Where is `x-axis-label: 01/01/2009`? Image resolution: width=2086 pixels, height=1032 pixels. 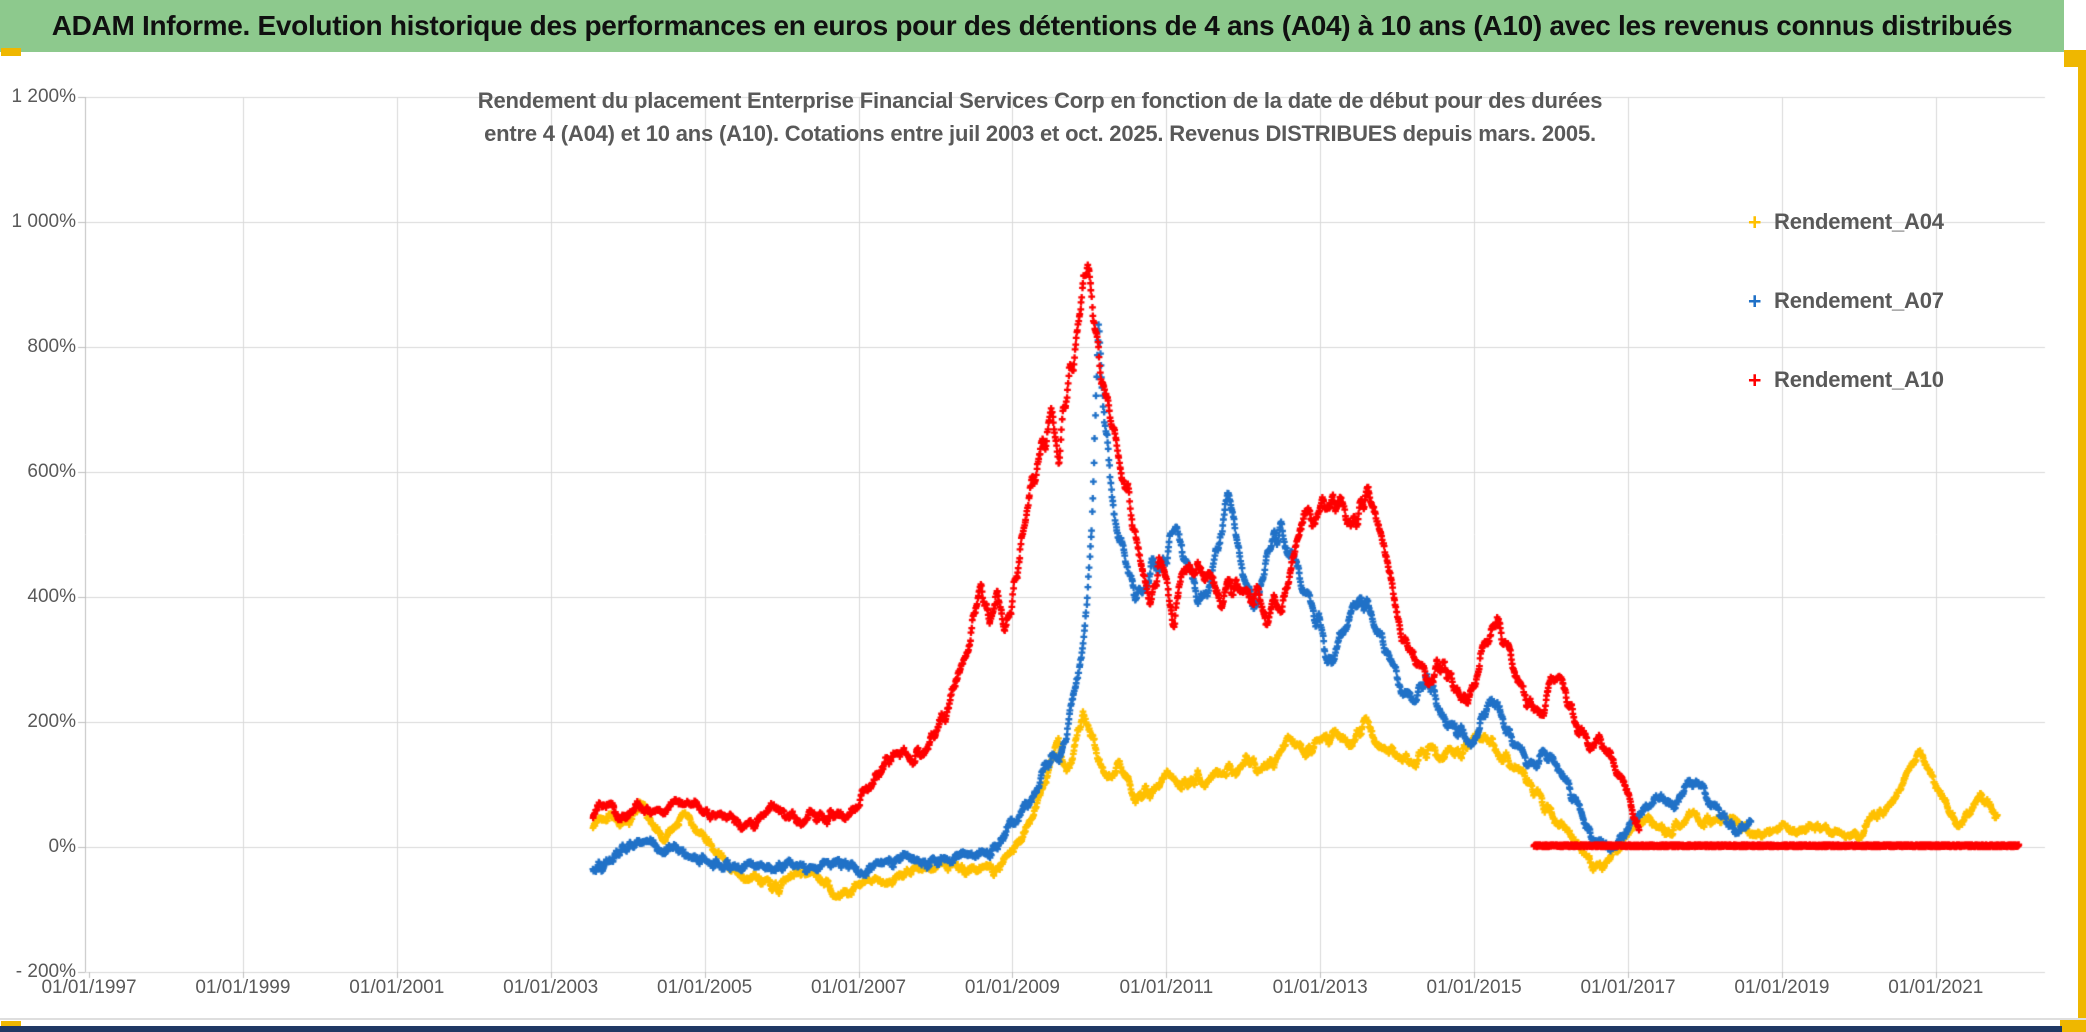
x-axis-label: 01/01/2009 is located at coordinates (1012, 987).